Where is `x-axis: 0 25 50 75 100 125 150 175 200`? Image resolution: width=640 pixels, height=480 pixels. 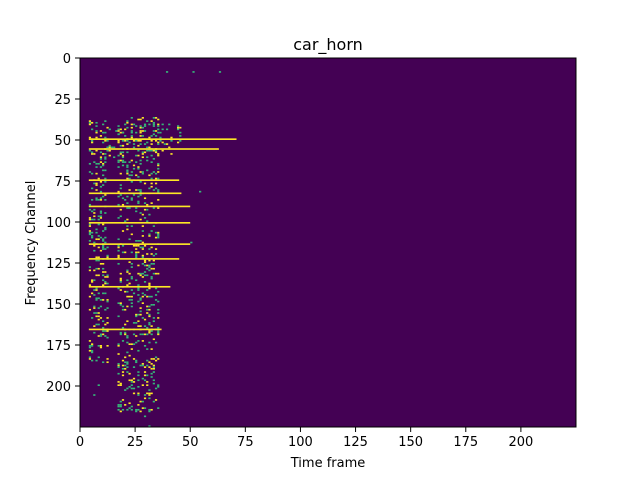 x-axis: 0 25 50 75 100 125 150 175 200 is located at coordinates (304, 438).